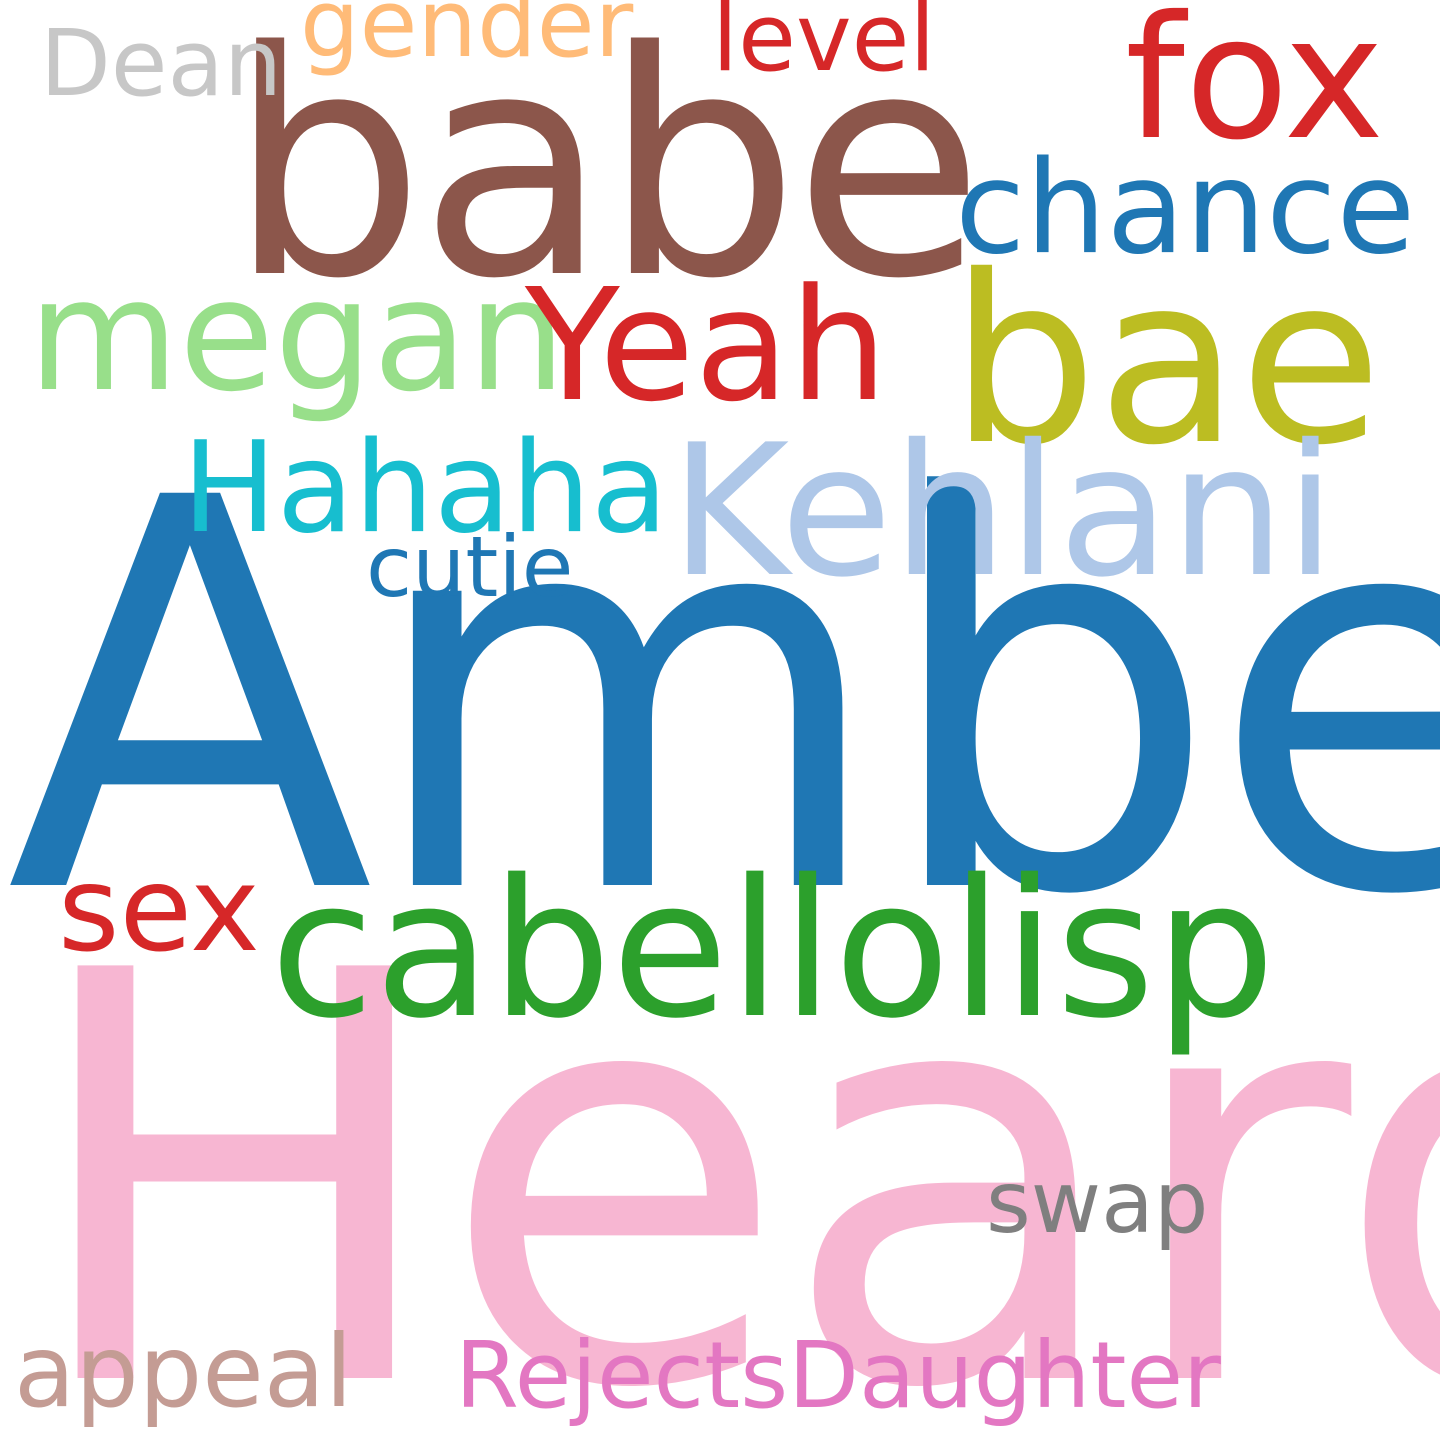 Image resolution: width=1440 pixels, height=1440 pixels. What do you see at coordinates (1185, 208) in the screenshot?
I see `word-chance: chance` at bounding box center [1185, 208].